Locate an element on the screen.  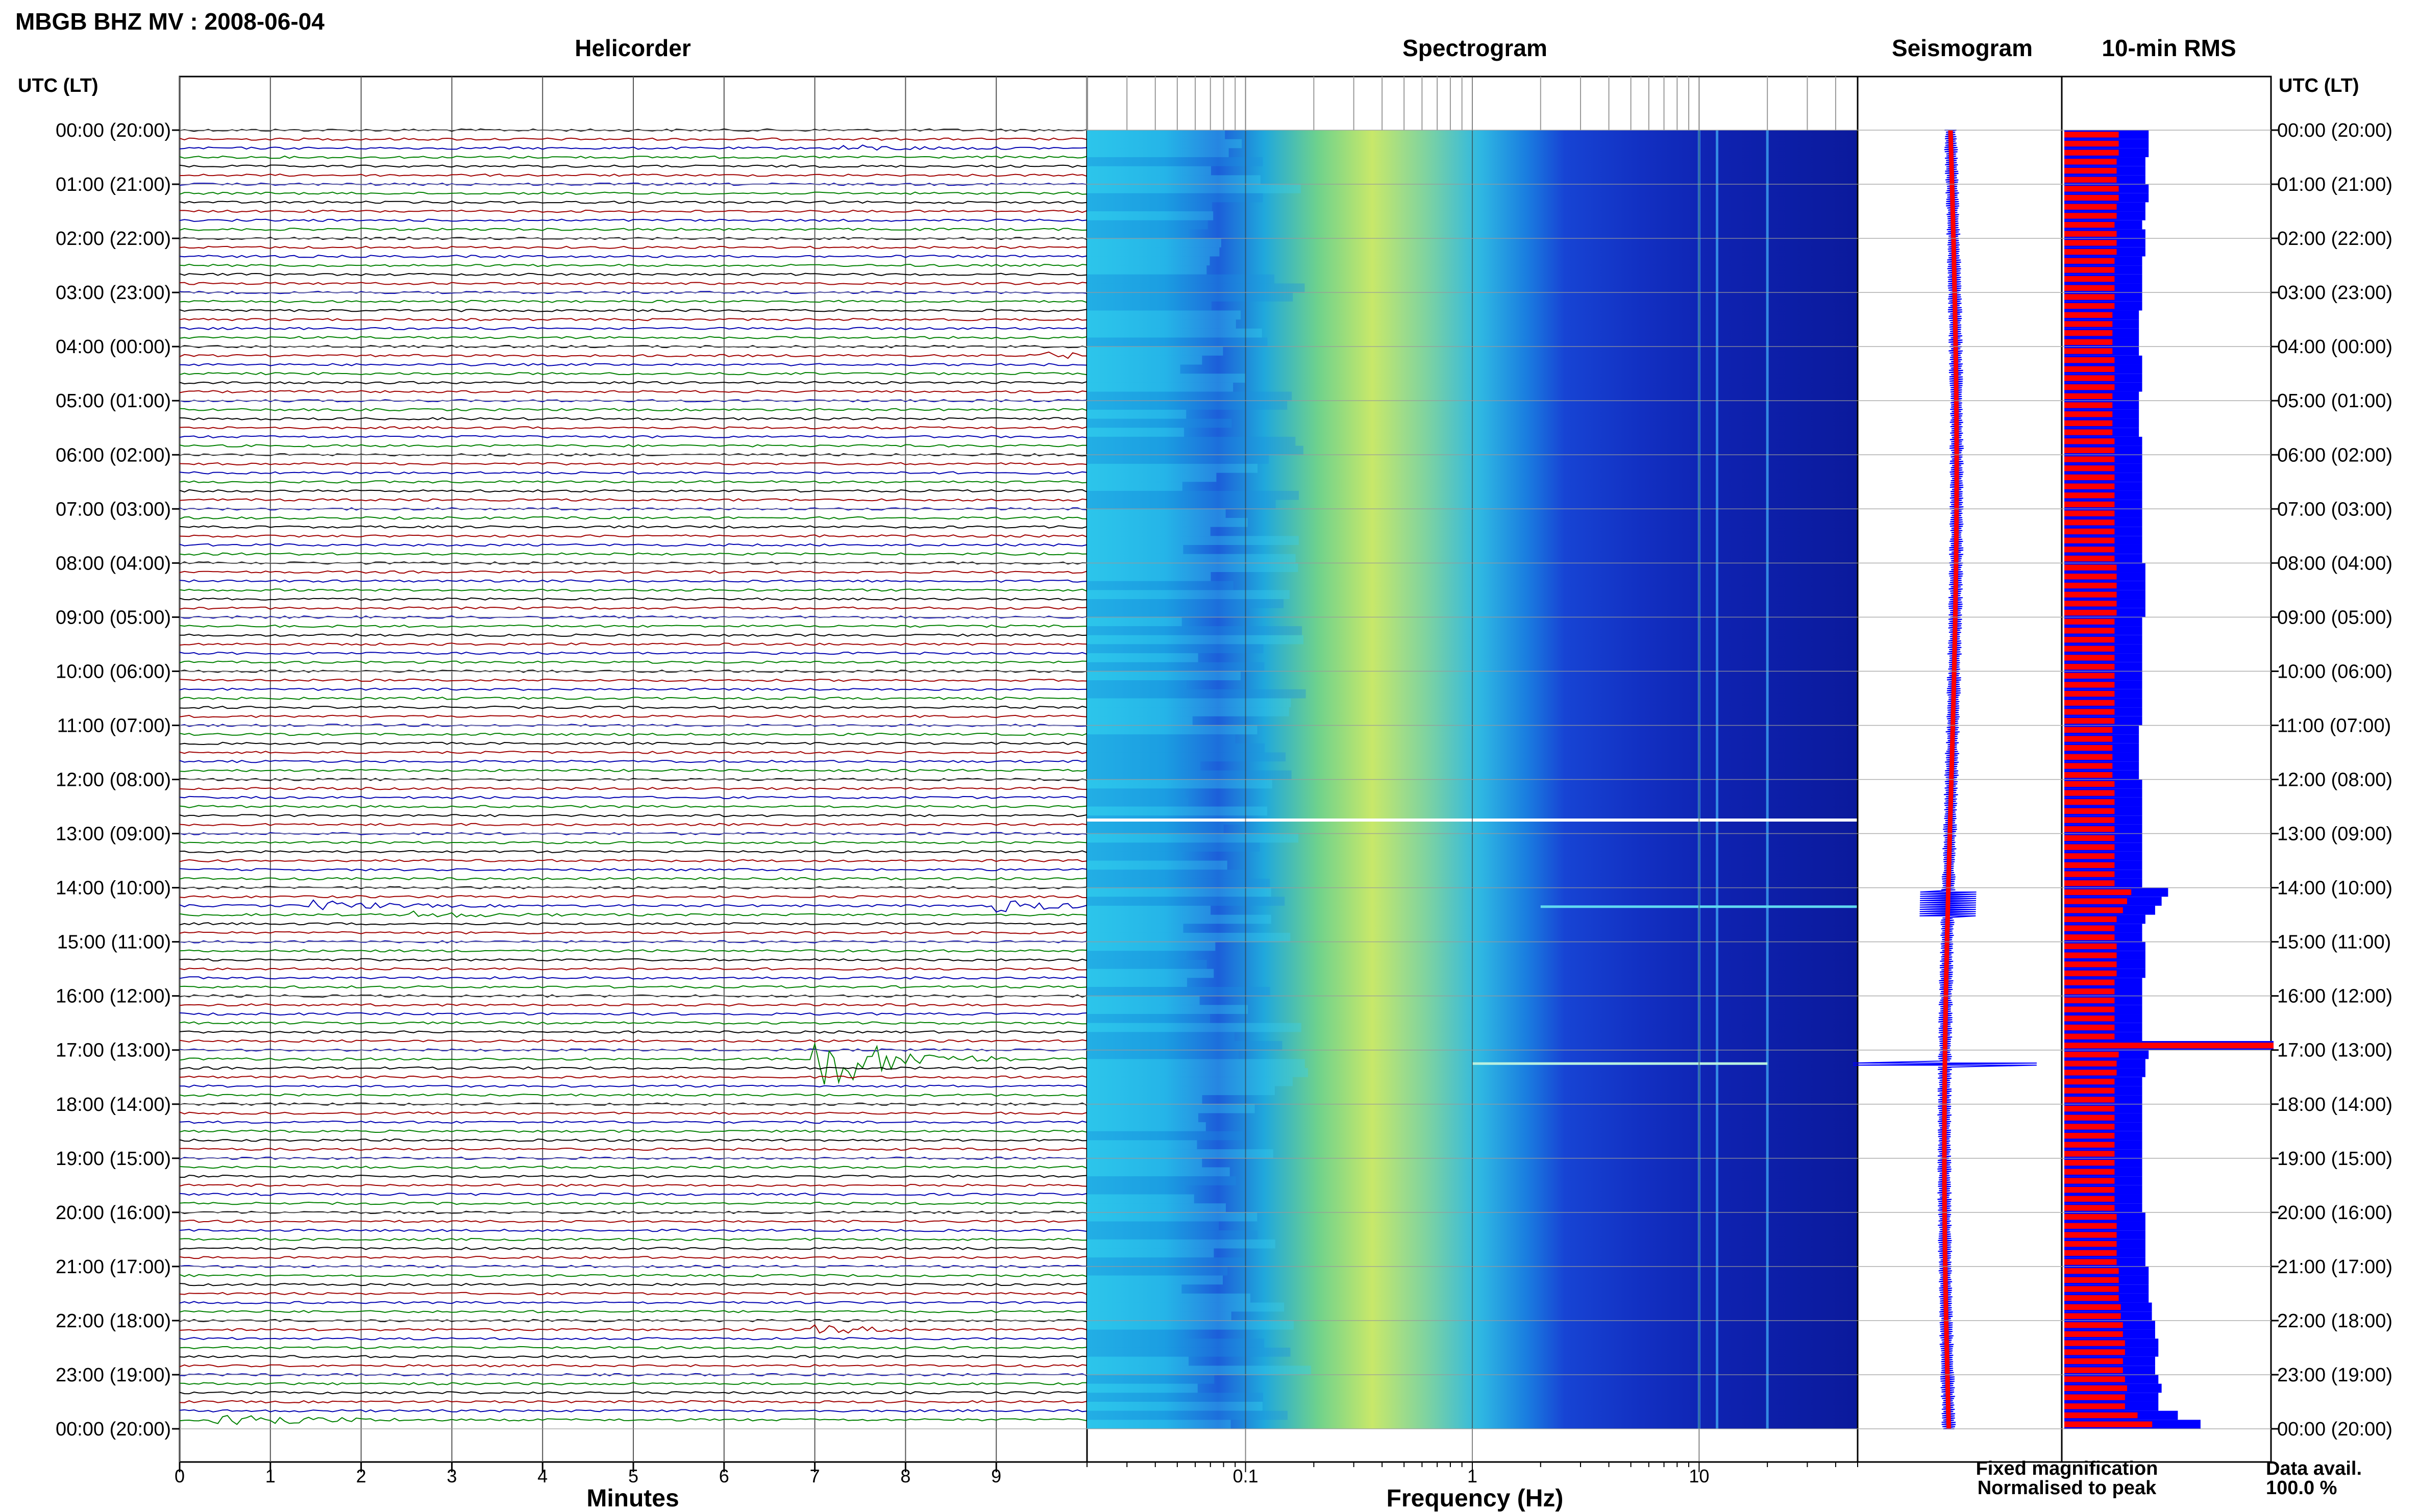
right-axis-header: UTC (LT) is located at coordinates (2319, 85).